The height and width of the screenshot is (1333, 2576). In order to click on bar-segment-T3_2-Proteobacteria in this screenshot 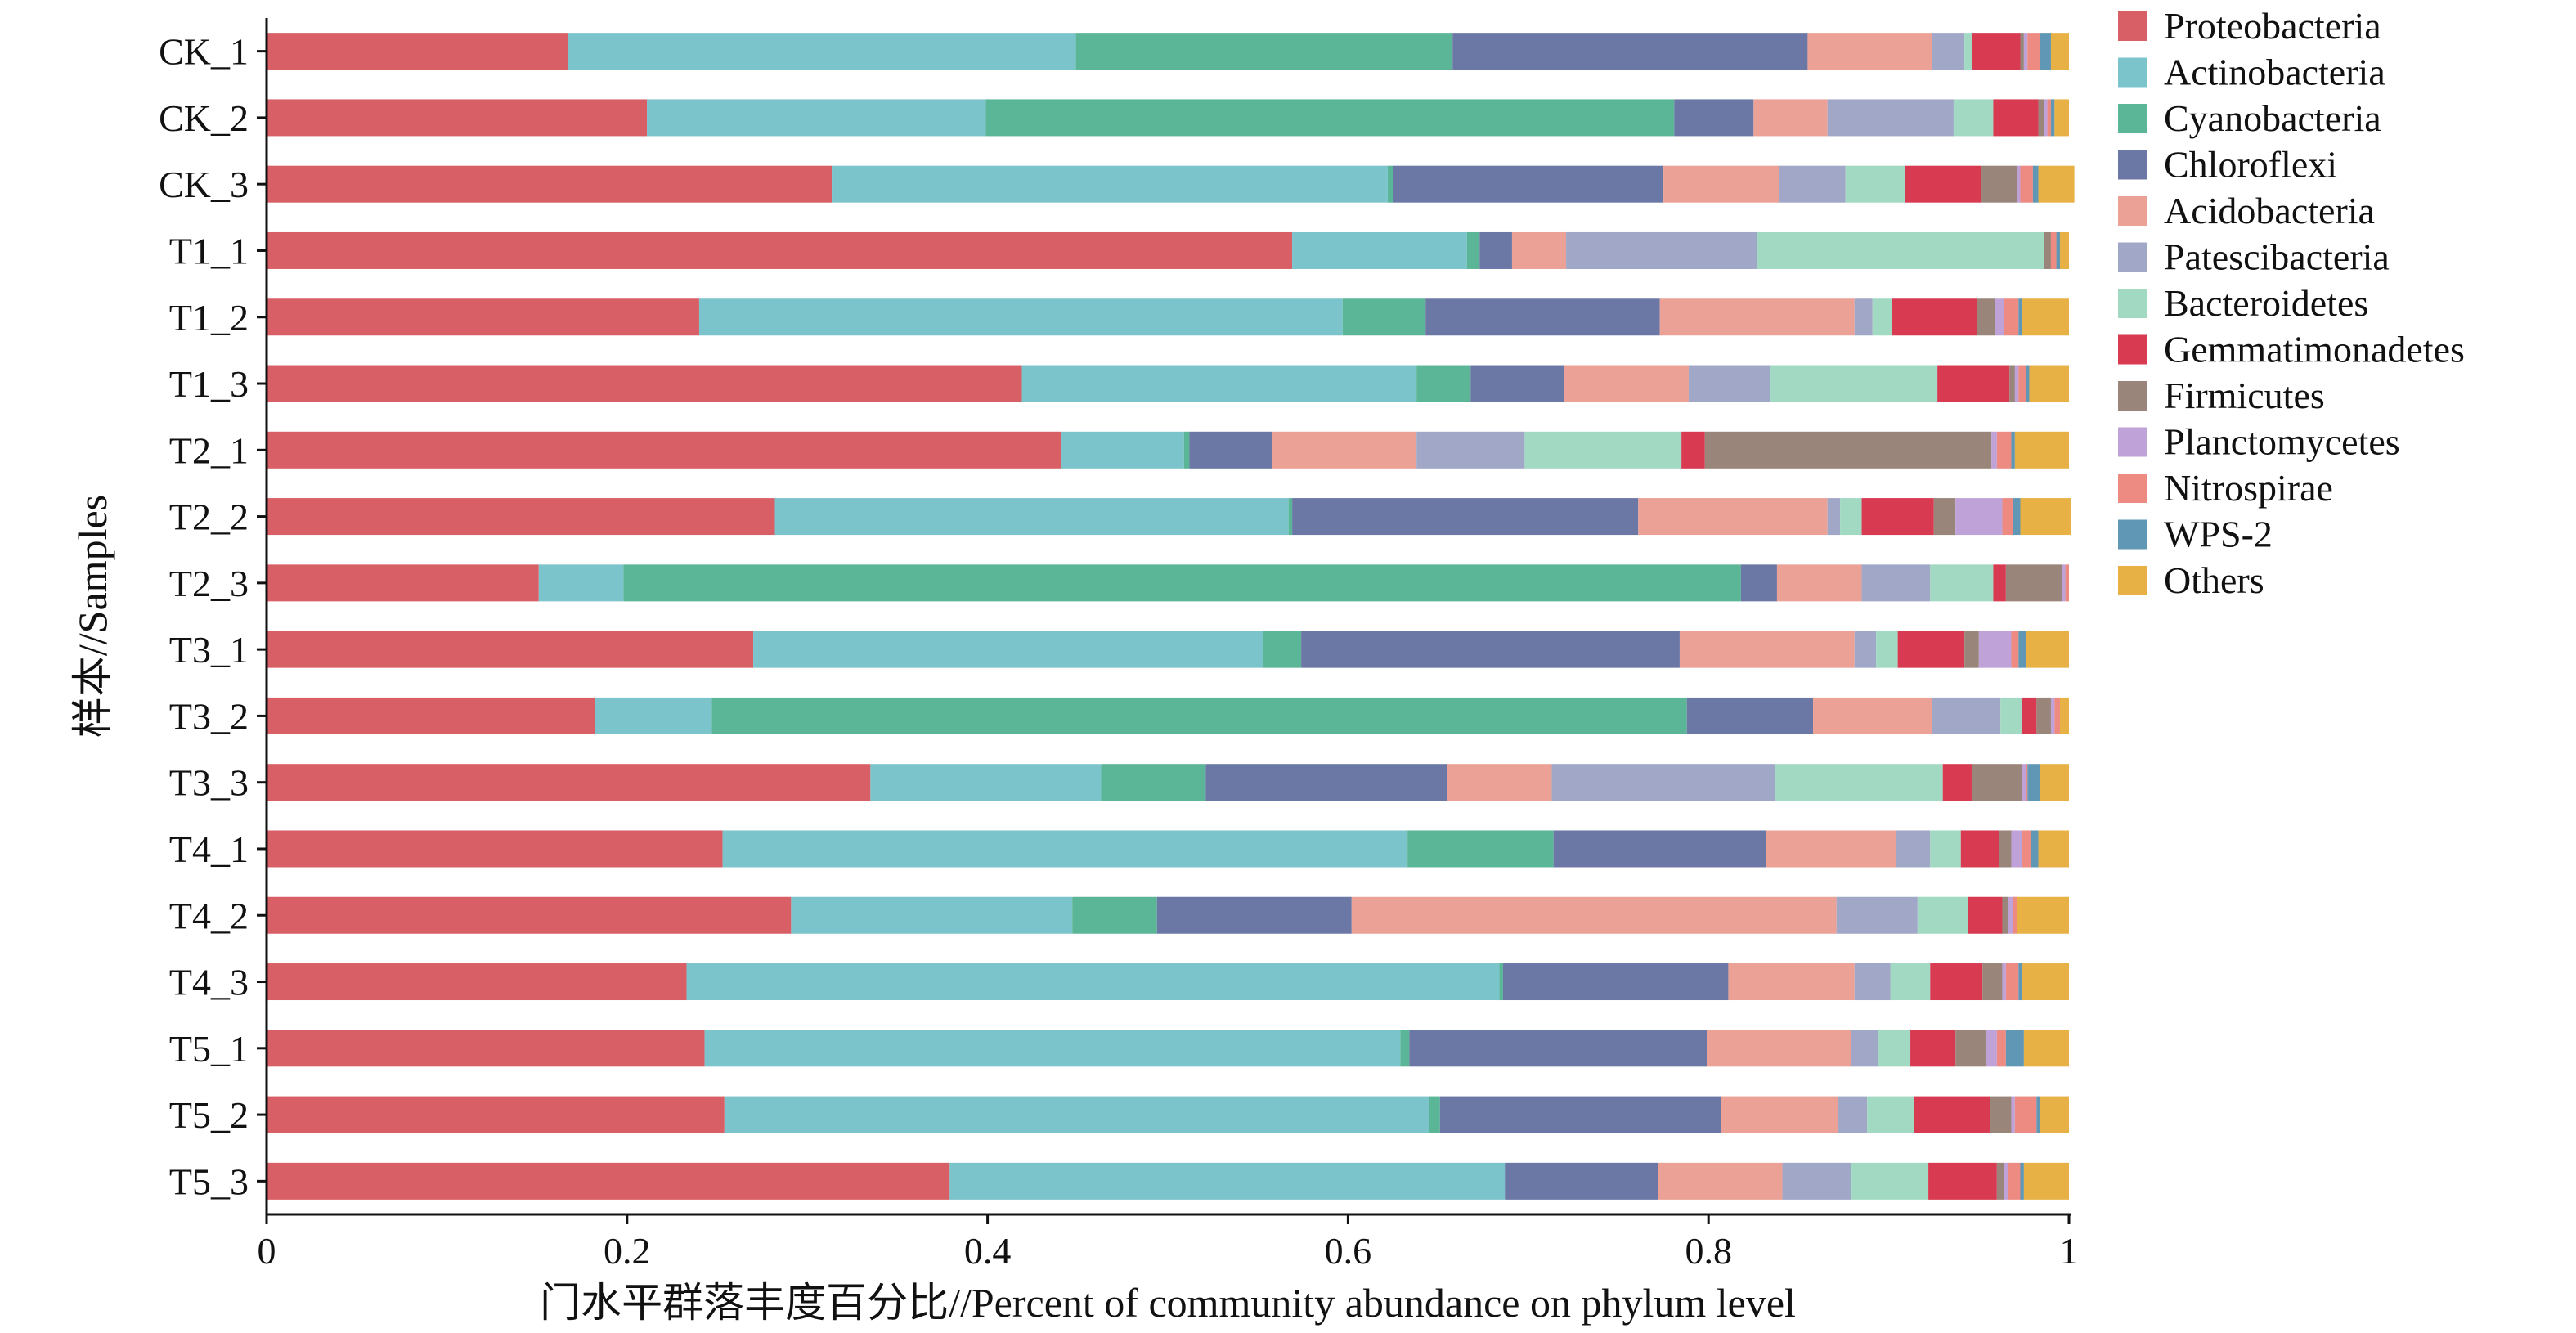, I will do `click(431, 715)`.